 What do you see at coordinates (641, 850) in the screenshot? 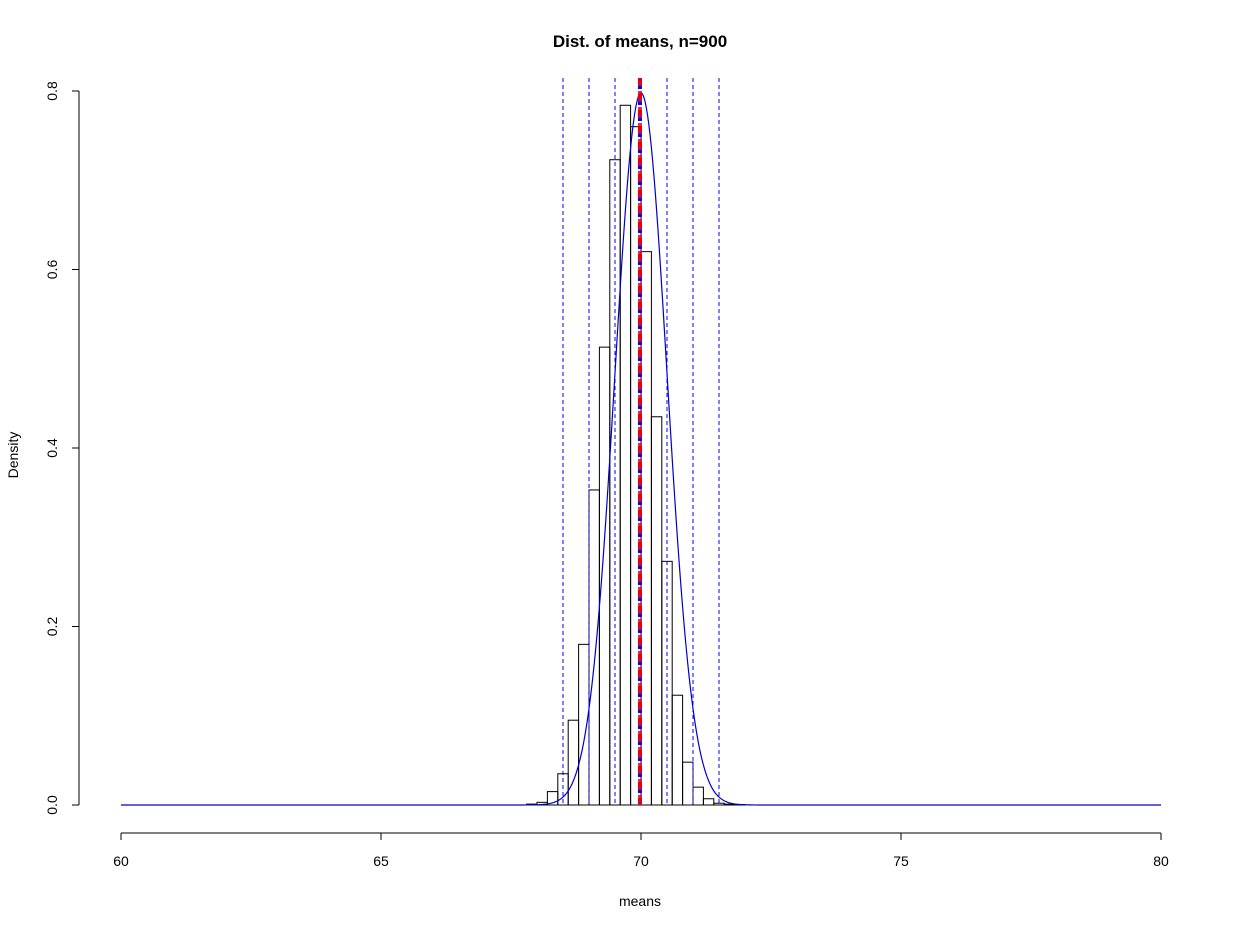
I see `x-axis: 60 65 70 75 80` at bounding box center [641, 850].